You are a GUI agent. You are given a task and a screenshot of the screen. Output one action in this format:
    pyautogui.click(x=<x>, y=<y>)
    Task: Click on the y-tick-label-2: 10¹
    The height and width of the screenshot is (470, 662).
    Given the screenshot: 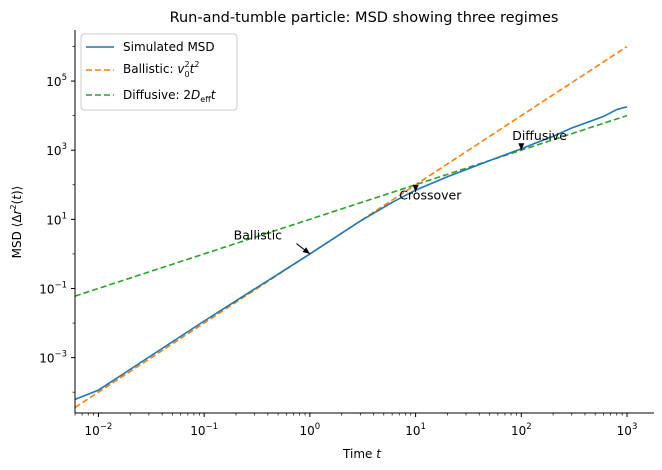 What is the action you would take?
    pyautogui.click(x=56, y=219)
    